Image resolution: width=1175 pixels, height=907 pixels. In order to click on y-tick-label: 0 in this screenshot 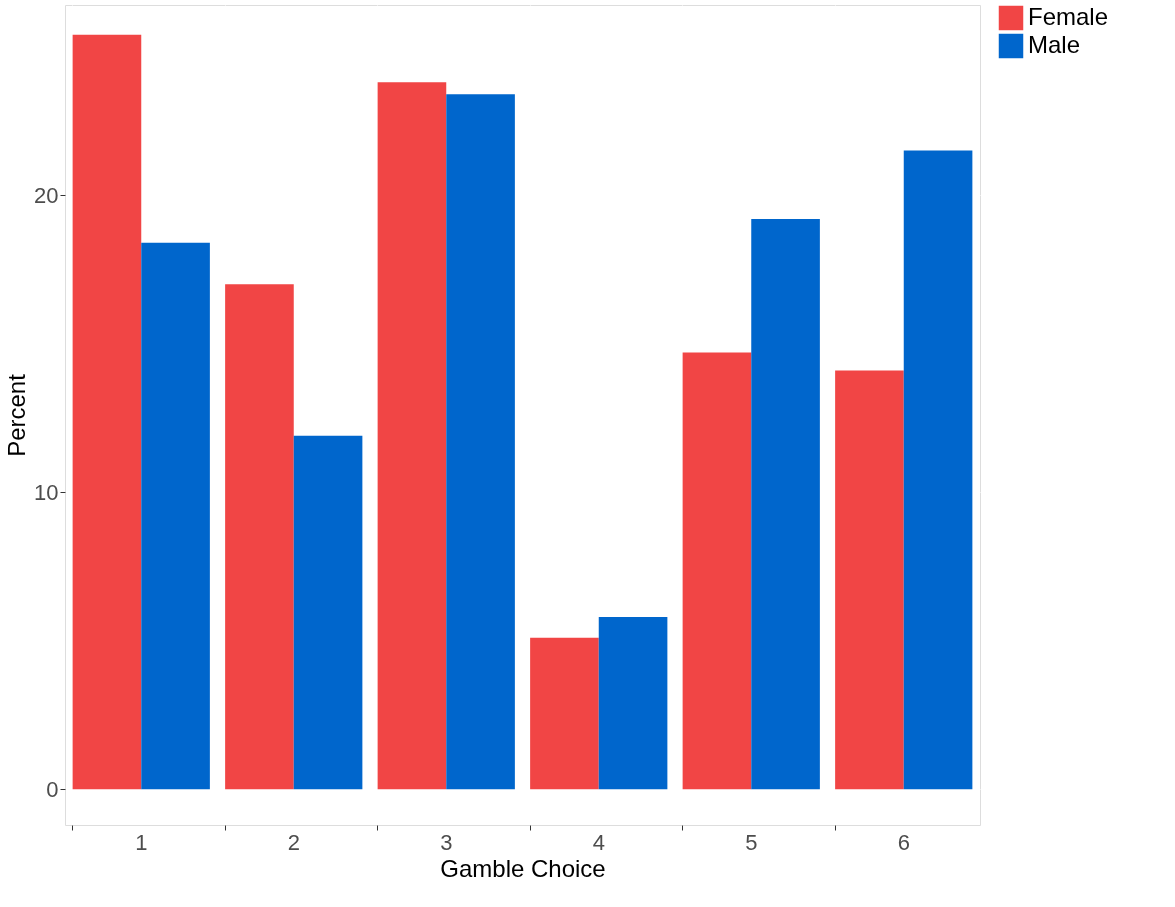, I will do `click(52, 789)`.